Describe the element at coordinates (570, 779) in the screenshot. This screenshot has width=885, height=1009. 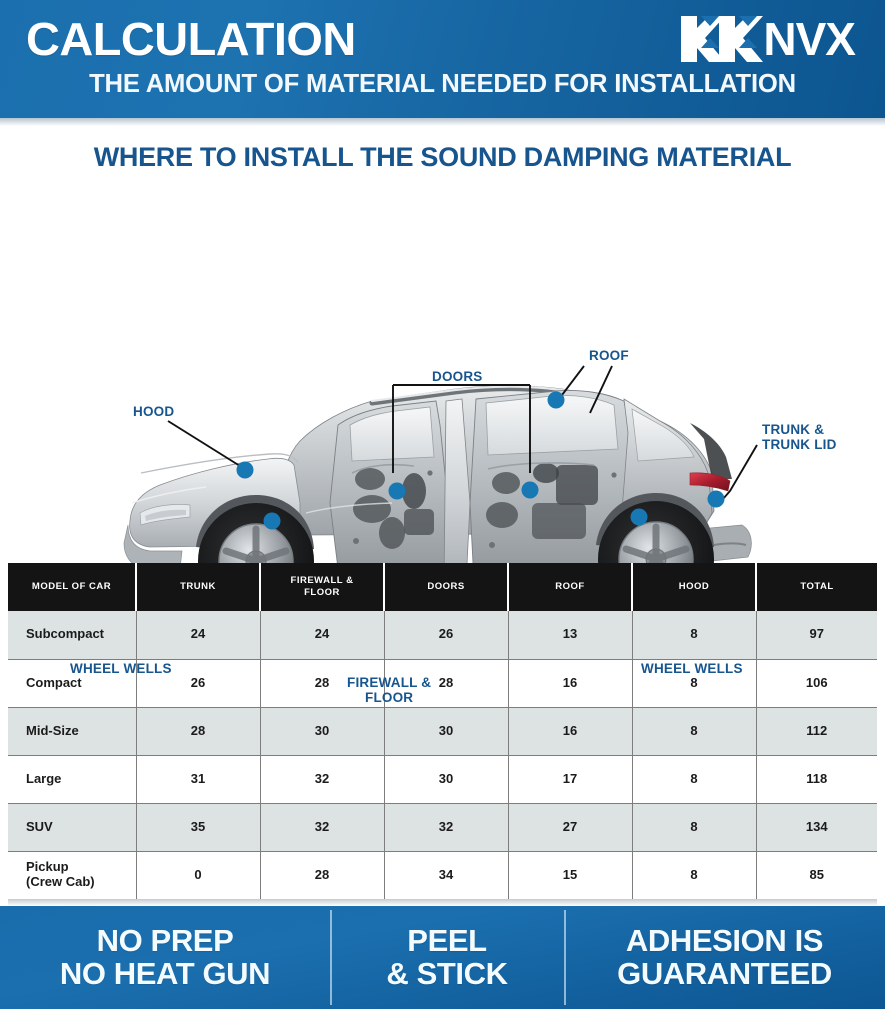
I see `cell-roof: 17` at that location.